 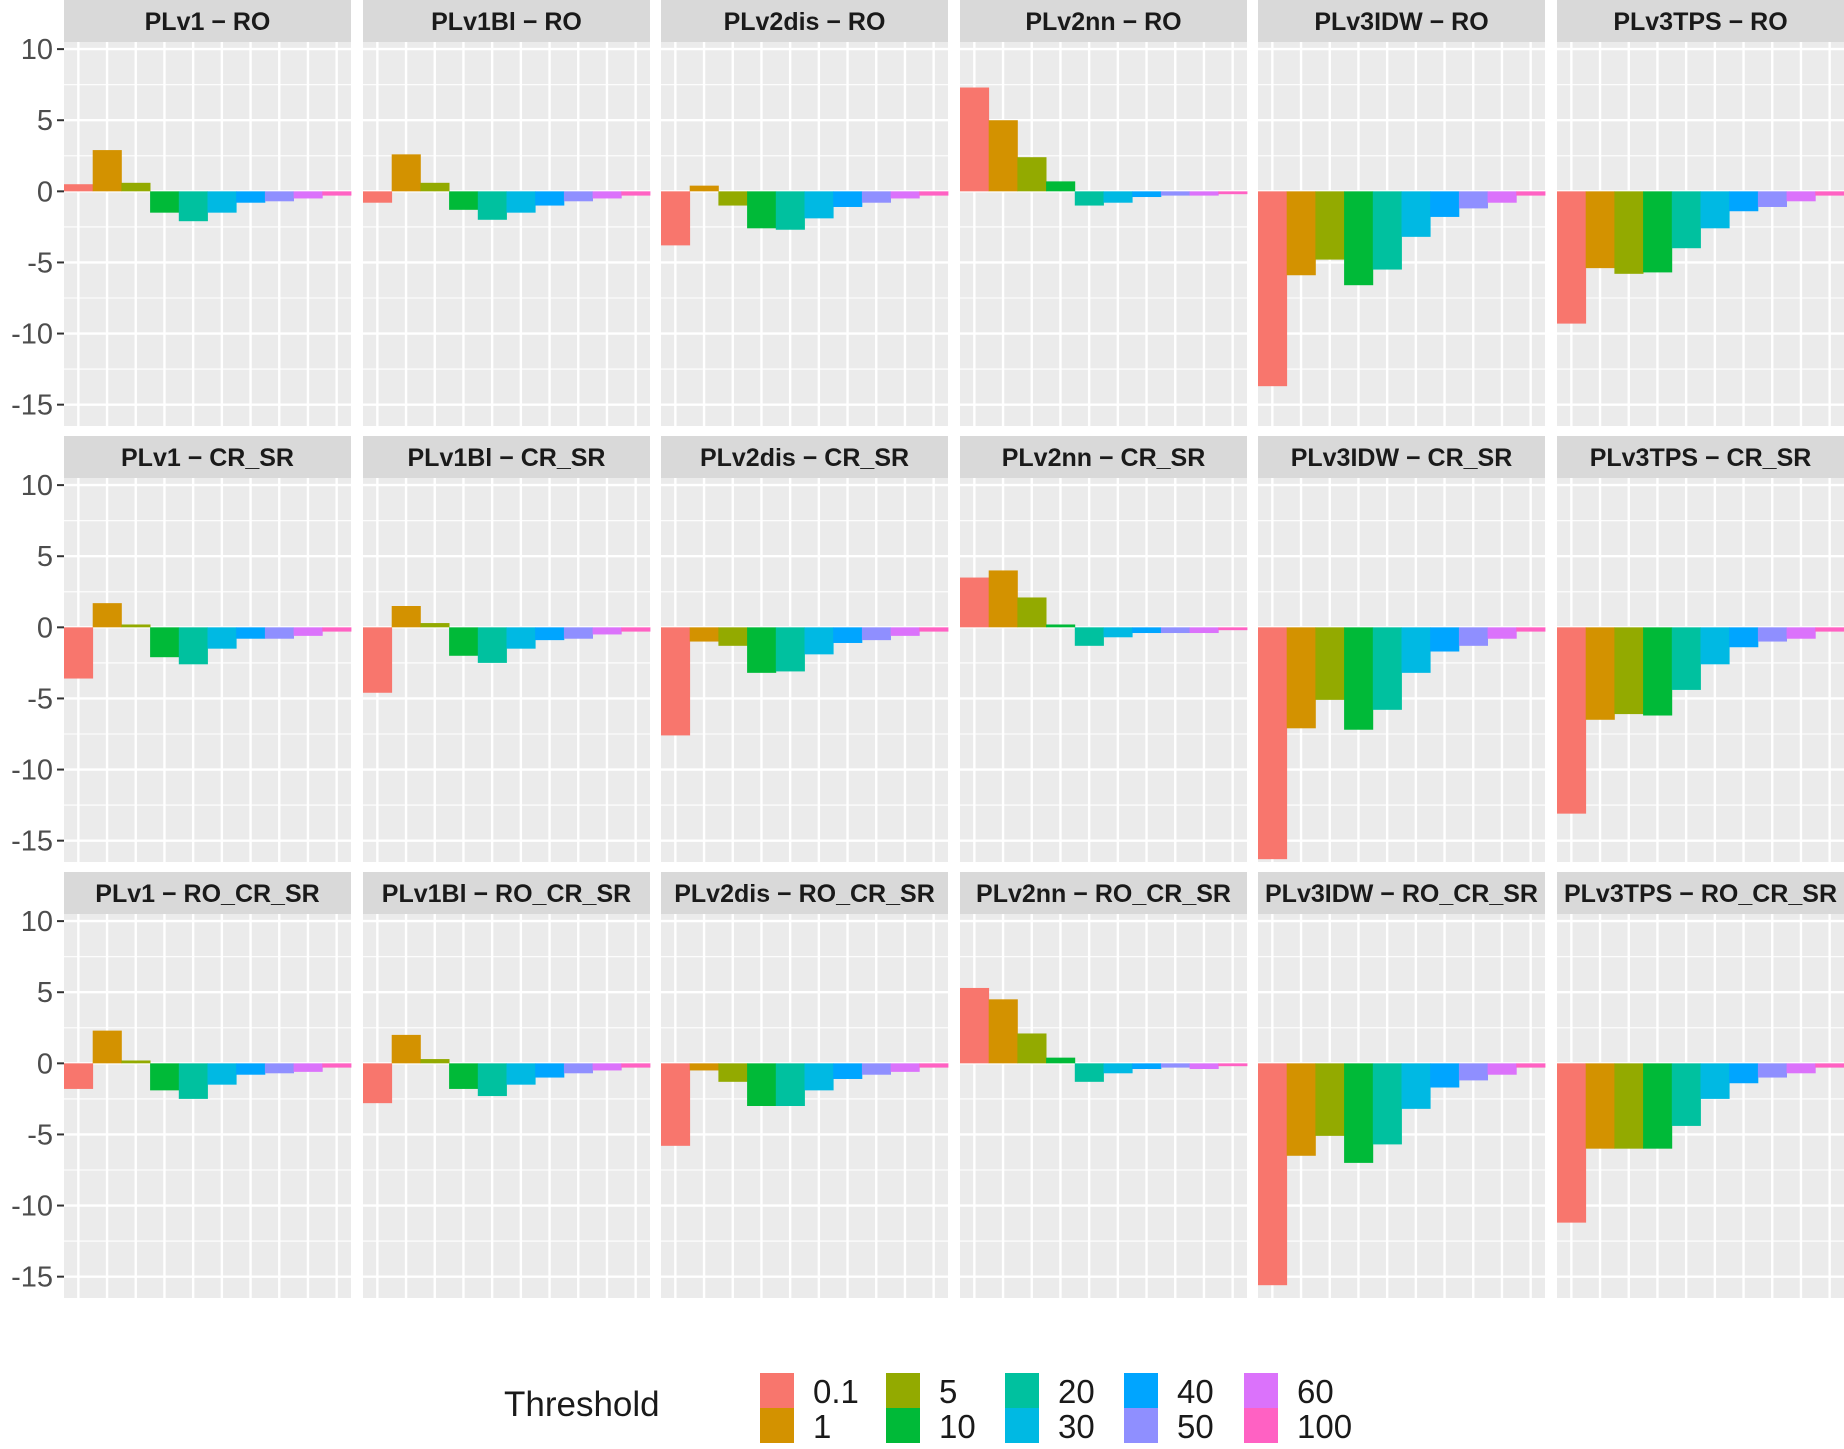 I want to click on facet-title: PLv3IDW − CR_SR, so click(x=1402, y=458).